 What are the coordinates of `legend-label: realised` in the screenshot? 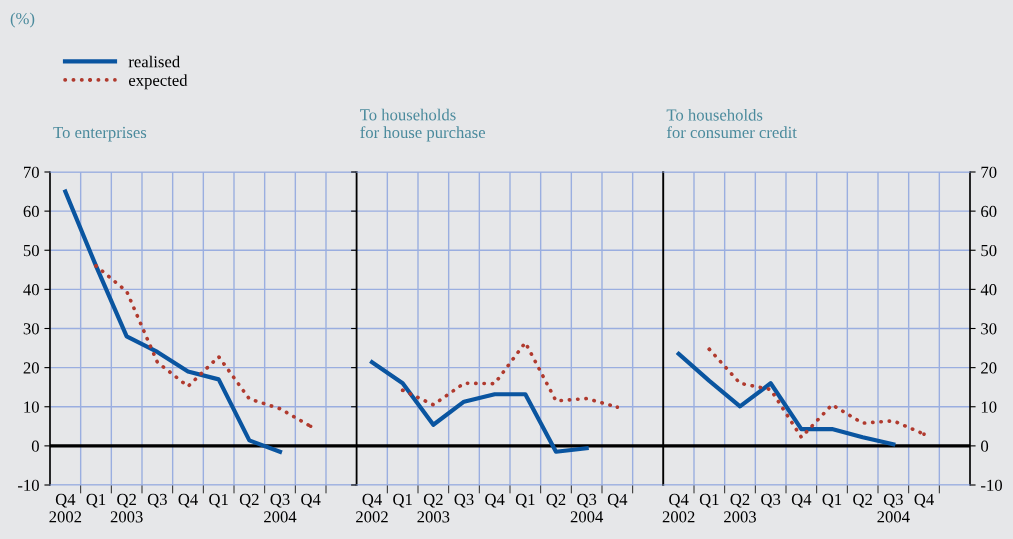 It's located at (154, 61).